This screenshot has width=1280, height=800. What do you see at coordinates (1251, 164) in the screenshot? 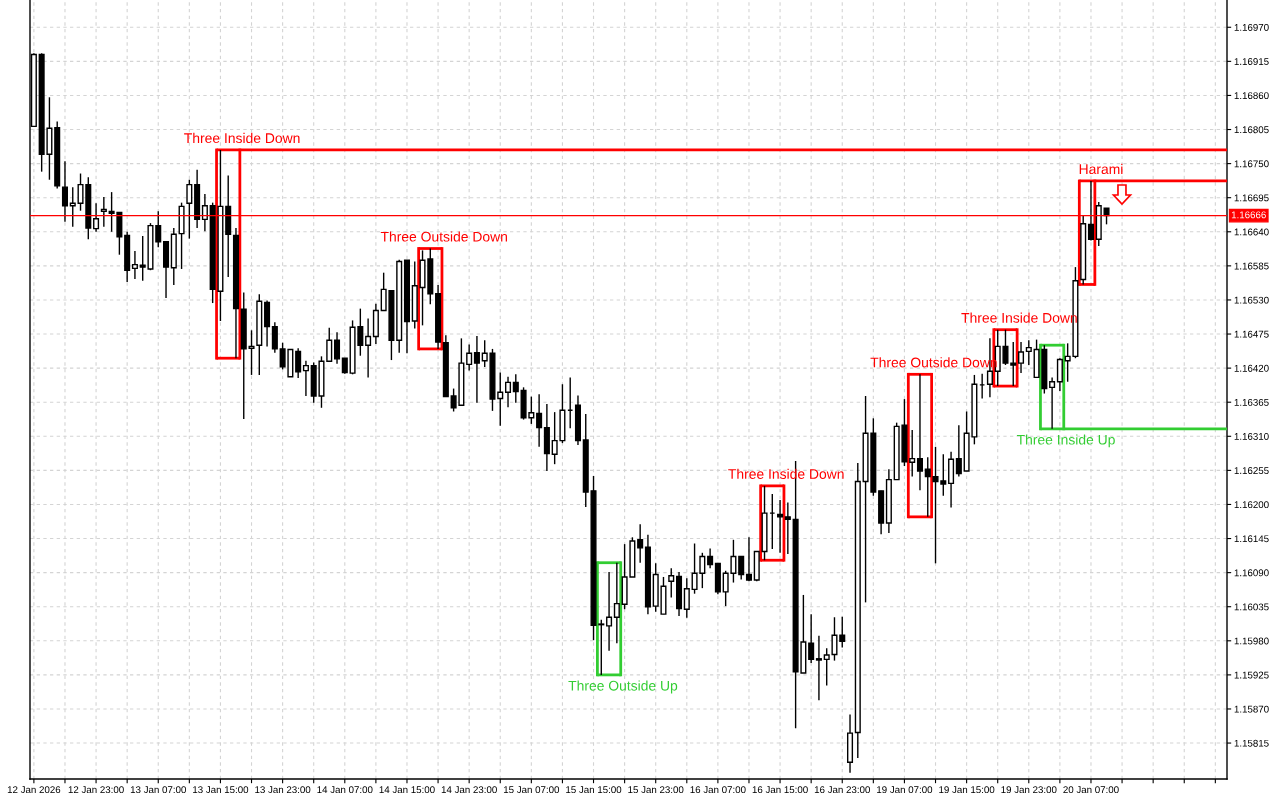
I see `y-tick-label: 1.16750` at bounding box center [1251, 164].